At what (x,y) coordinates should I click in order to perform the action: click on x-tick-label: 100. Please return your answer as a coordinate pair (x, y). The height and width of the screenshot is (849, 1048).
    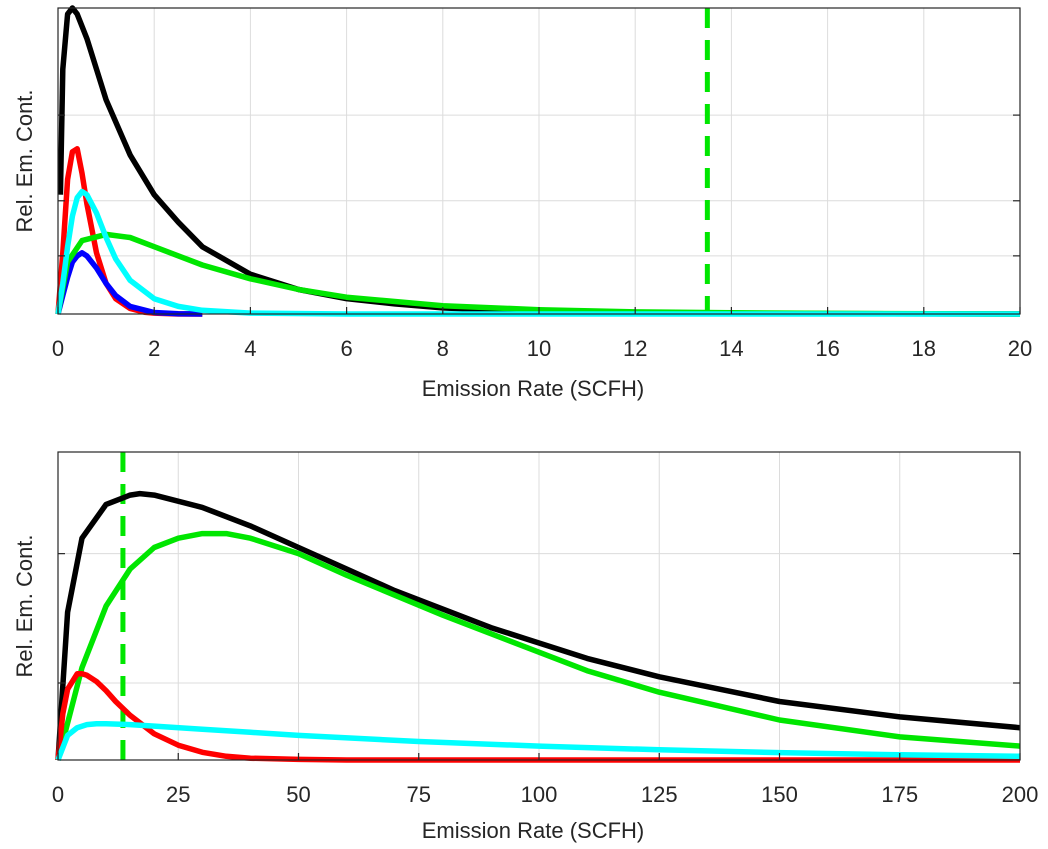
    Looking at the image, I should click on (539, 794).